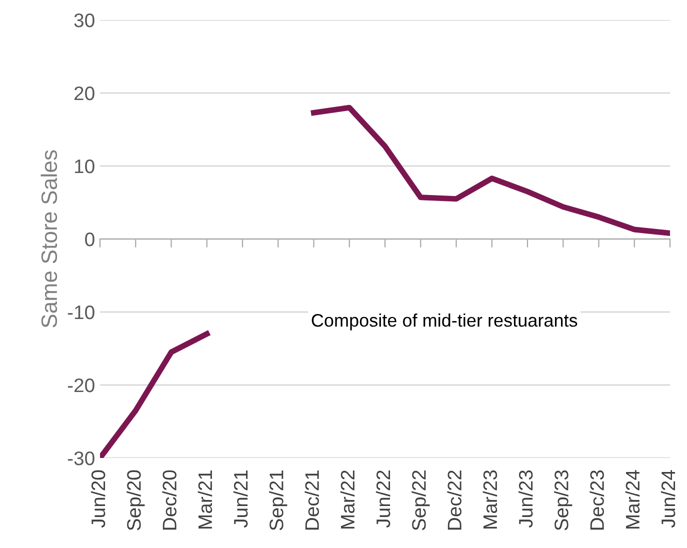 The image size is (687, 548). Describe the element at coordinates (169, 500) in the screenshot. I see `x-tick-label: Dec/20` at that location.